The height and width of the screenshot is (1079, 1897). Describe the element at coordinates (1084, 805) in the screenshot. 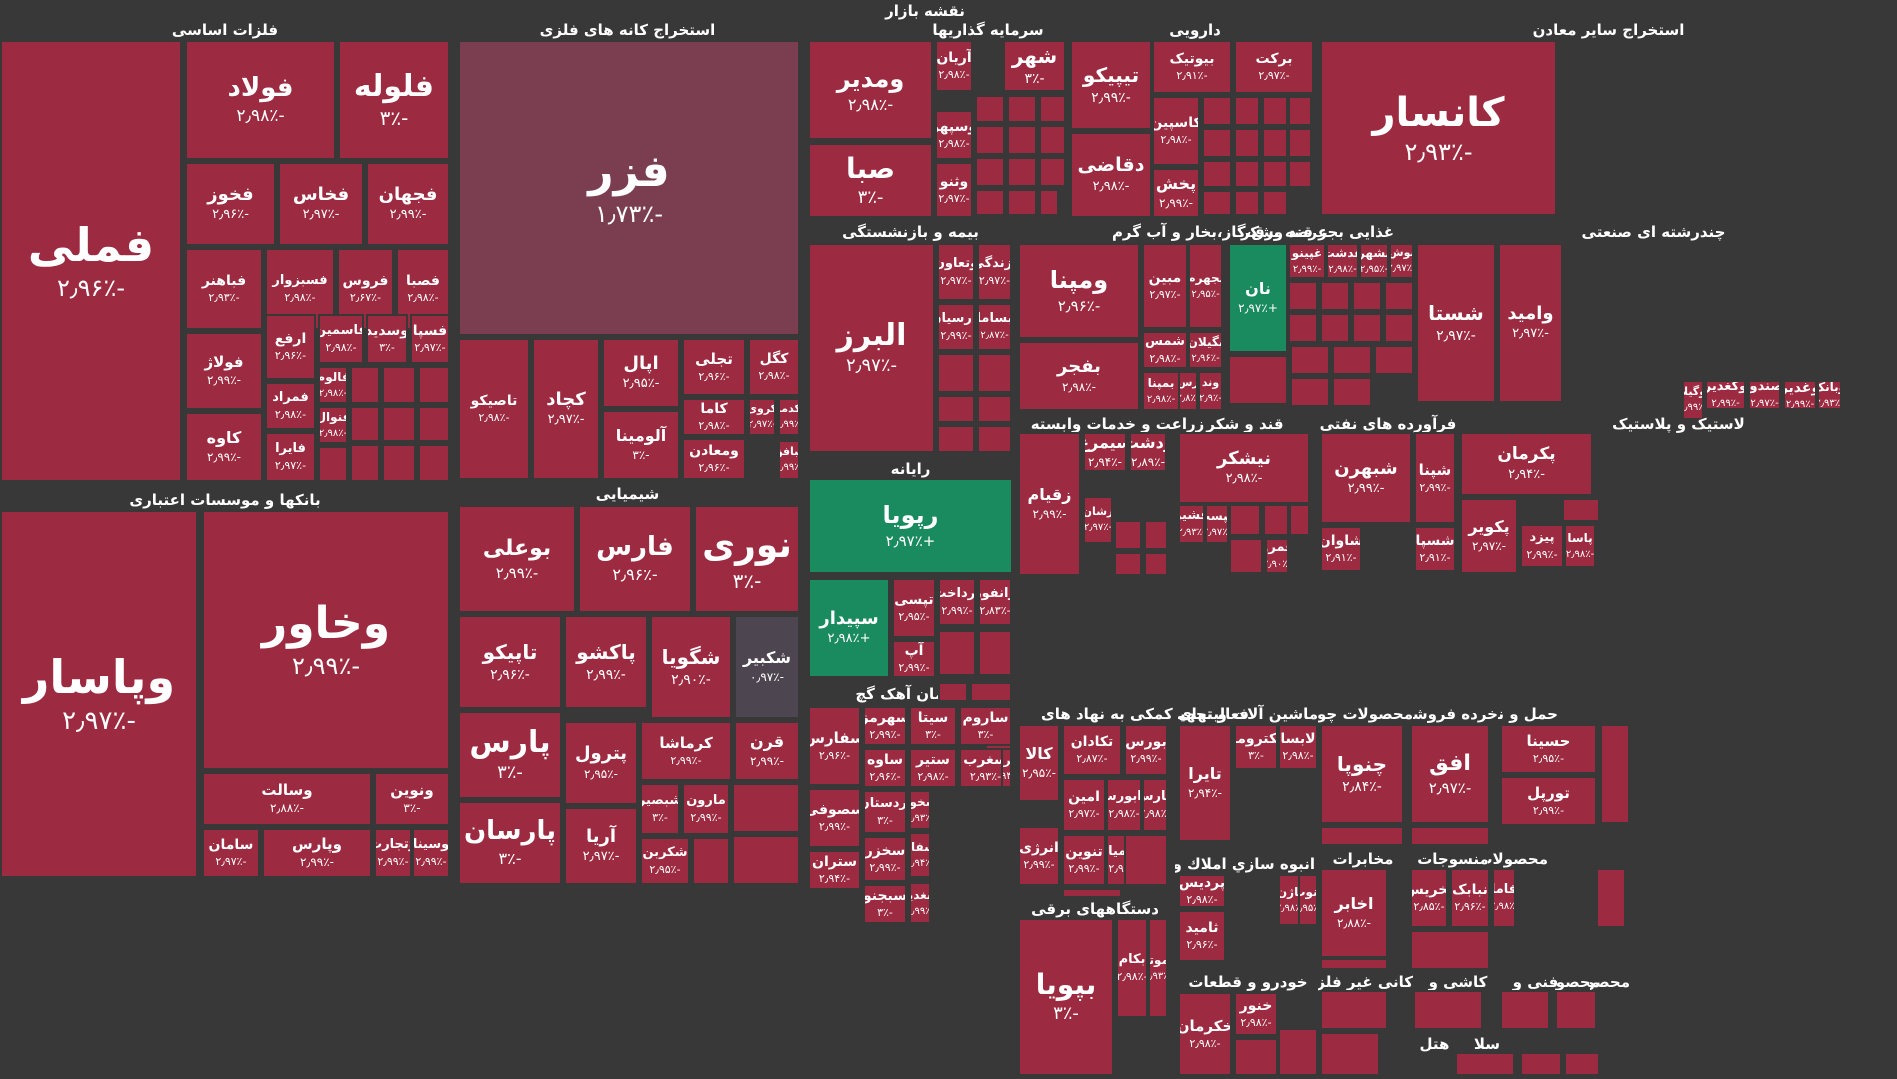

I see `stock-tile: امین -۲٫۹۷٪` at that location.